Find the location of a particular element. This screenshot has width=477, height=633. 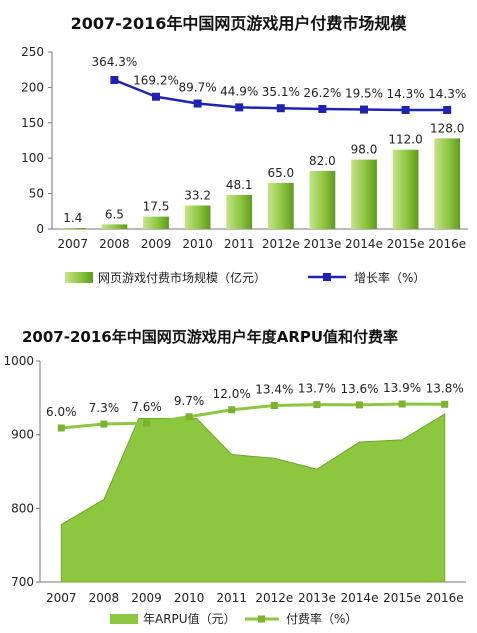

y-tick-label: 50 is located at coordinates (36, 194).